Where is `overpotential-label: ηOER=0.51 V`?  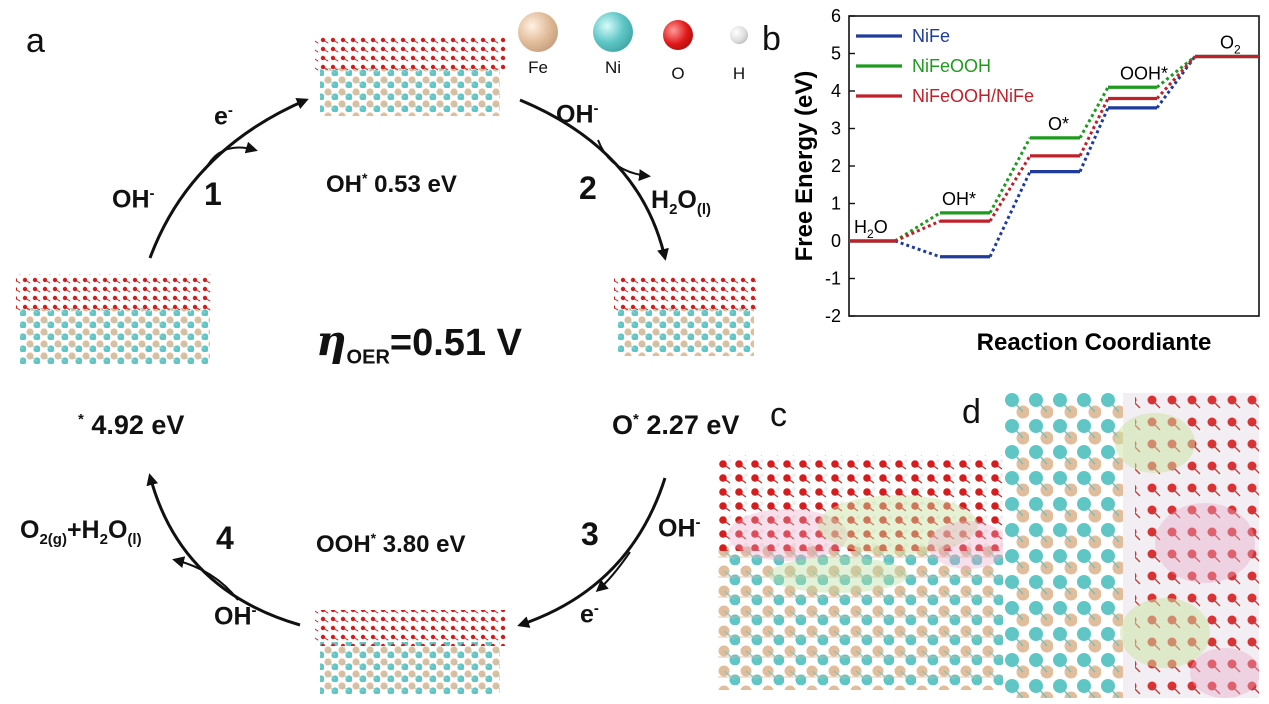
overpotential-label: ηOER=0.51 V is located at coordinates (419, 342).